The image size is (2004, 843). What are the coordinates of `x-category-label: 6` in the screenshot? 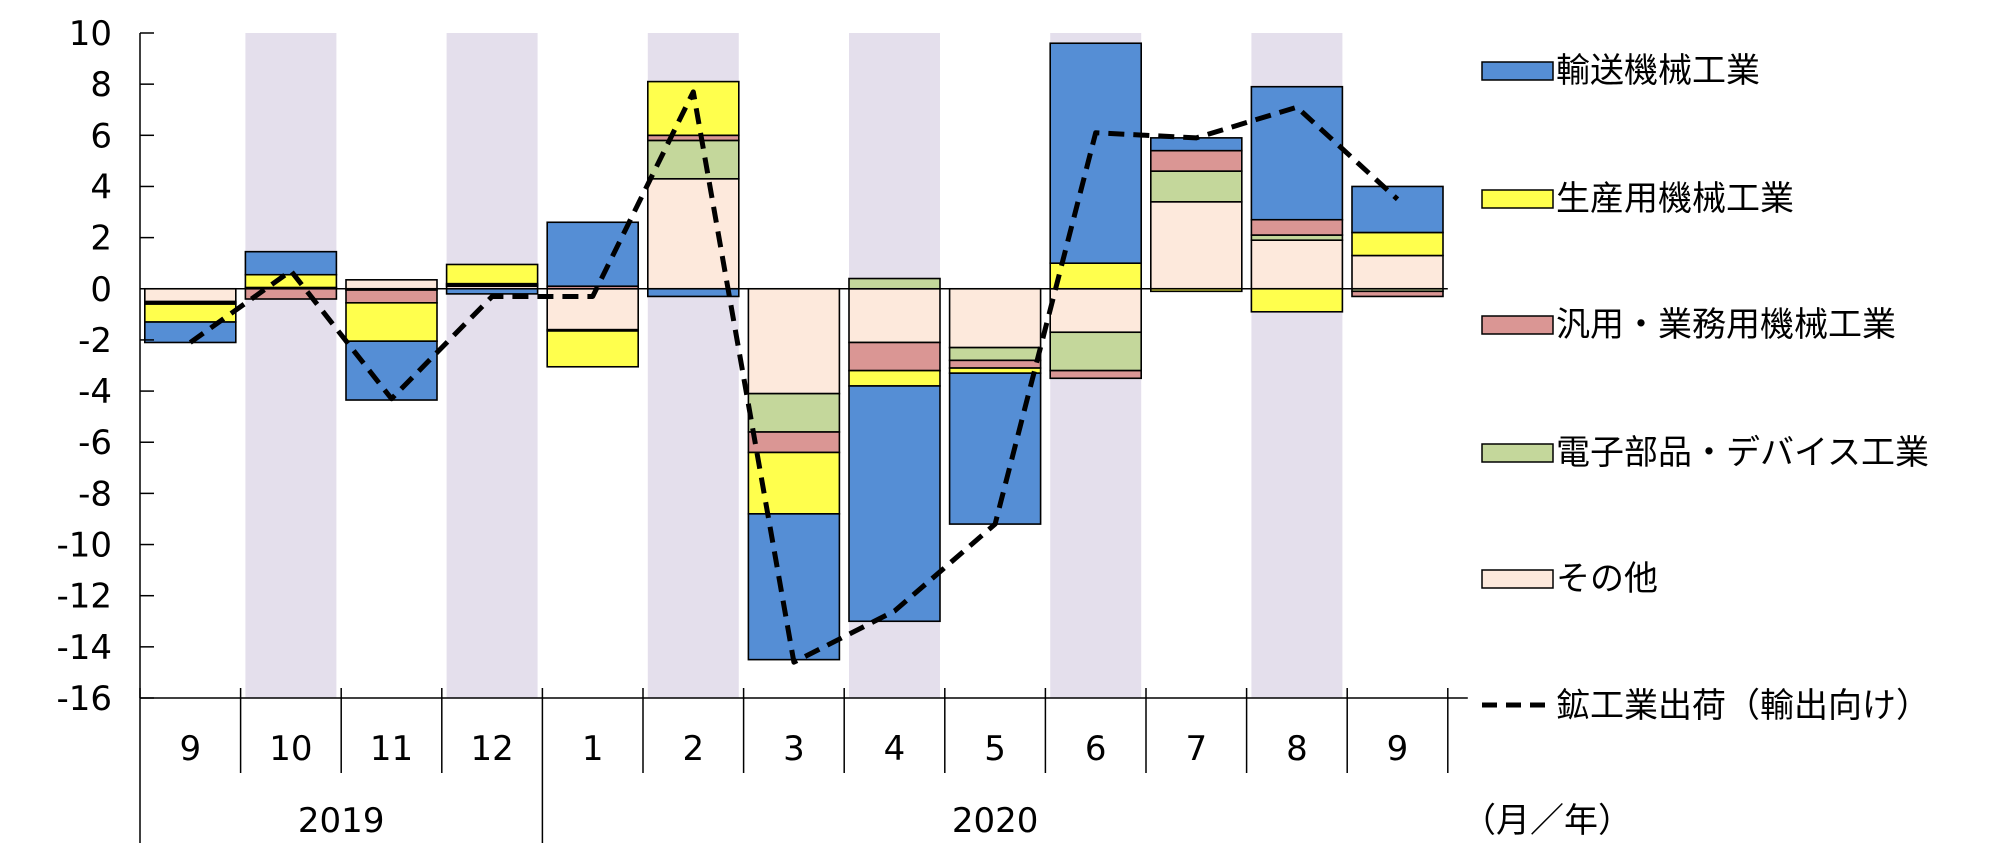 It's located at (1096, 749).